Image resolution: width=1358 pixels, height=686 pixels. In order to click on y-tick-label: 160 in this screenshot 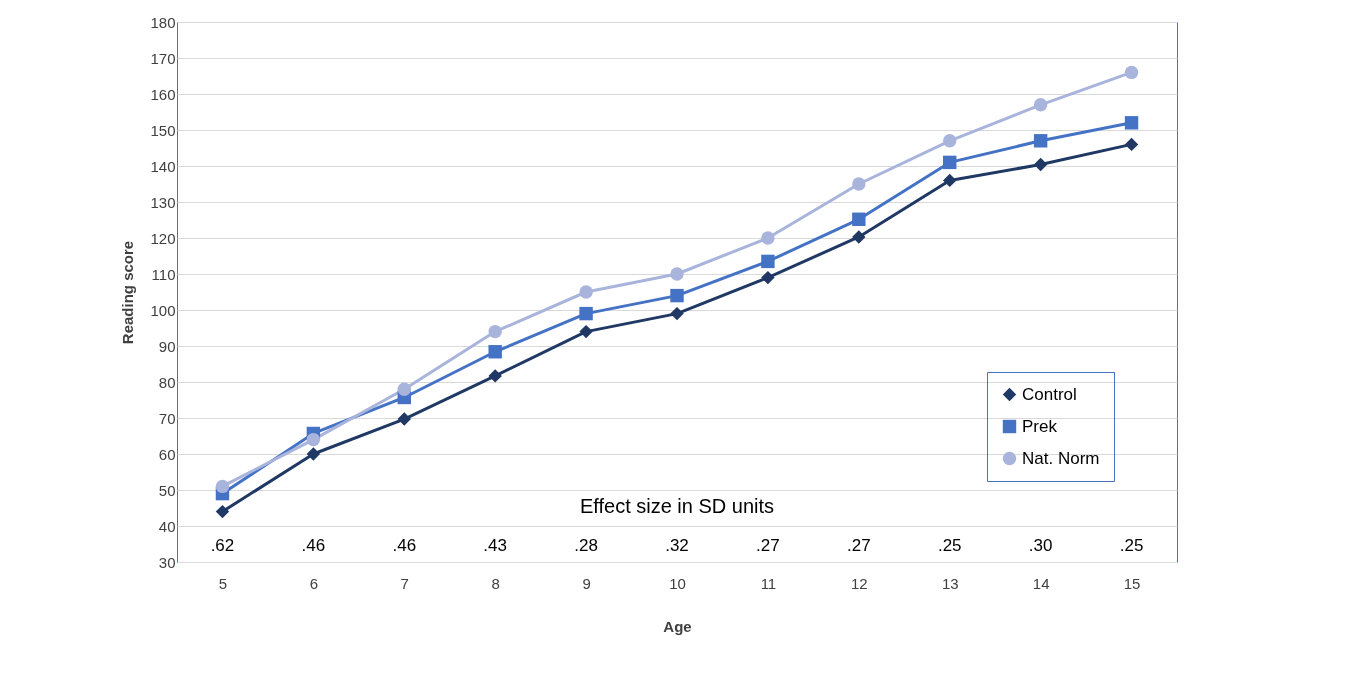, I will do `click(163, 94)`.